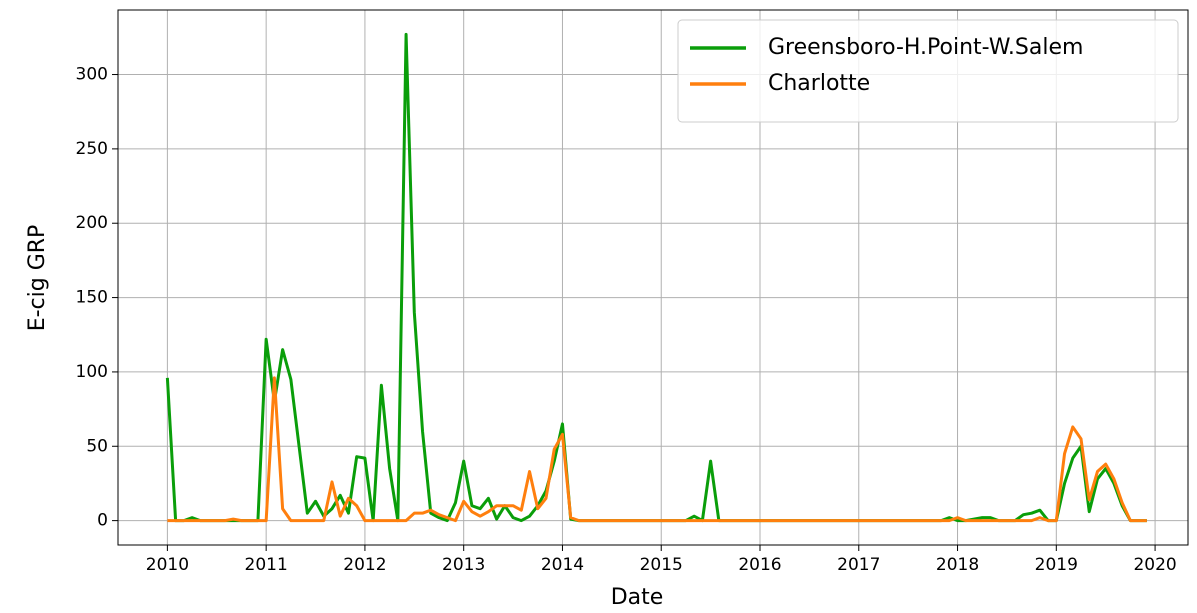 The width and height of the screenshot is (1197, 613). What do you see at coordinates (92, 372) in the screenshot?
I see `y-tick-label: 100` at bounding box center [92, 372].